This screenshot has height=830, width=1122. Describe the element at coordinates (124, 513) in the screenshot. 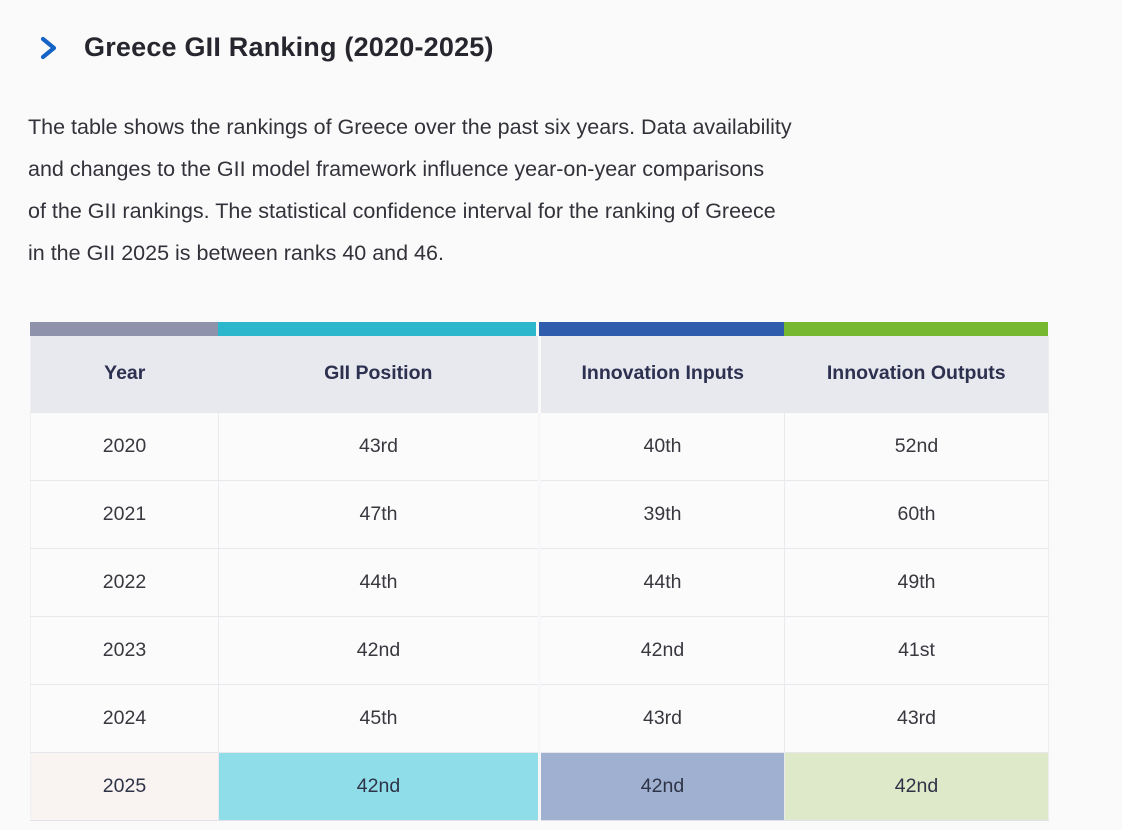

I see `cell-year: 2021` at that location.